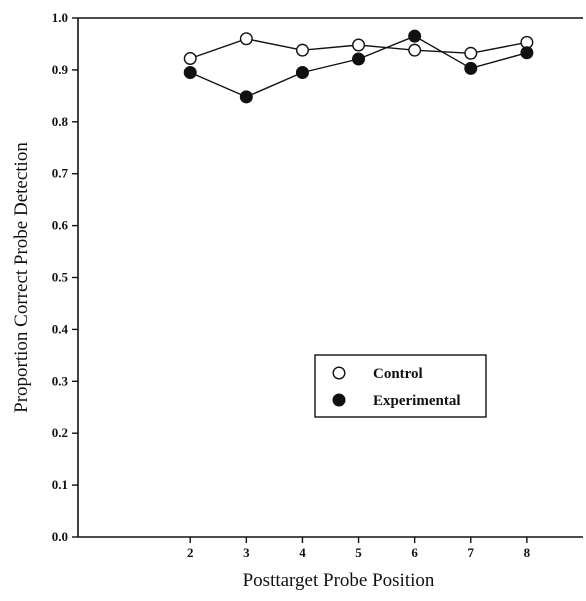  I want to click on x-tick-label: 2, so click(190, 552).